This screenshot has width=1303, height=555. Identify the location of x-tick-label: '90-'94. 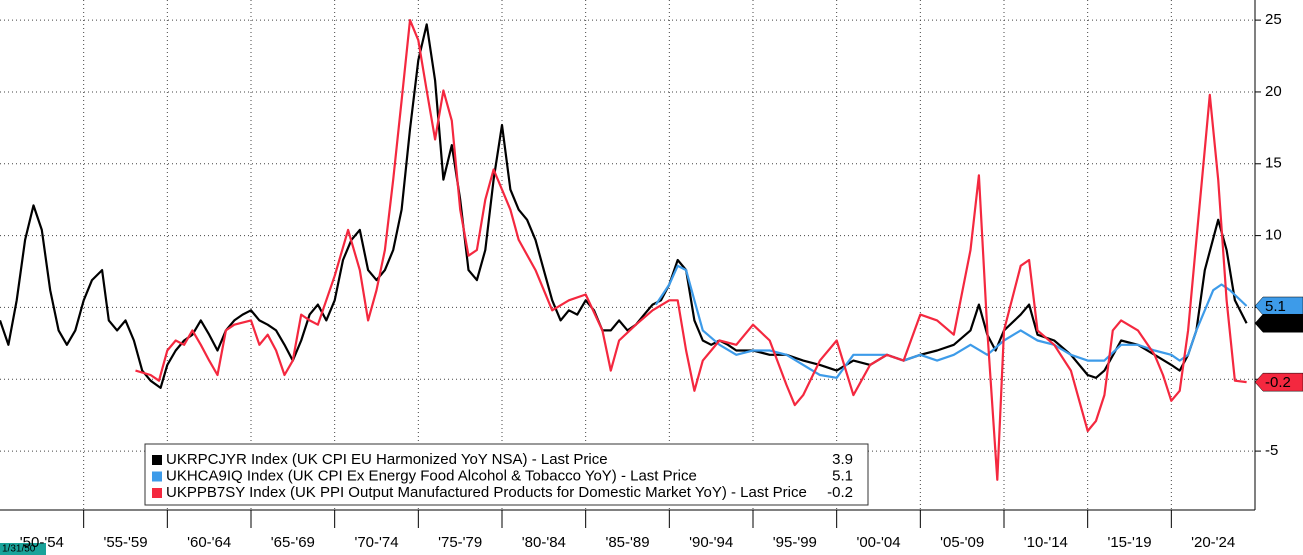
(711, 542).